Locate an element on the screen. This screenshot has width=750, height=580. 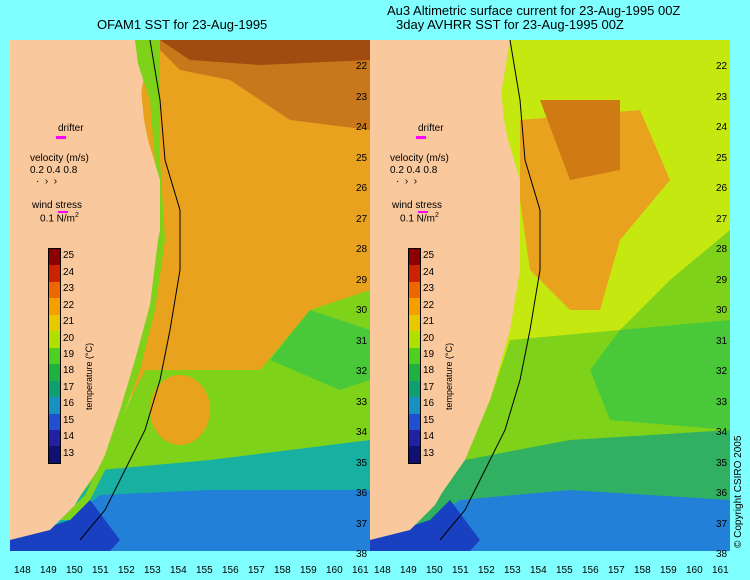
right-title-line2: 3day AVHRR SST for 23-Aug-1995 00Z is located at coordinates (510, 24).